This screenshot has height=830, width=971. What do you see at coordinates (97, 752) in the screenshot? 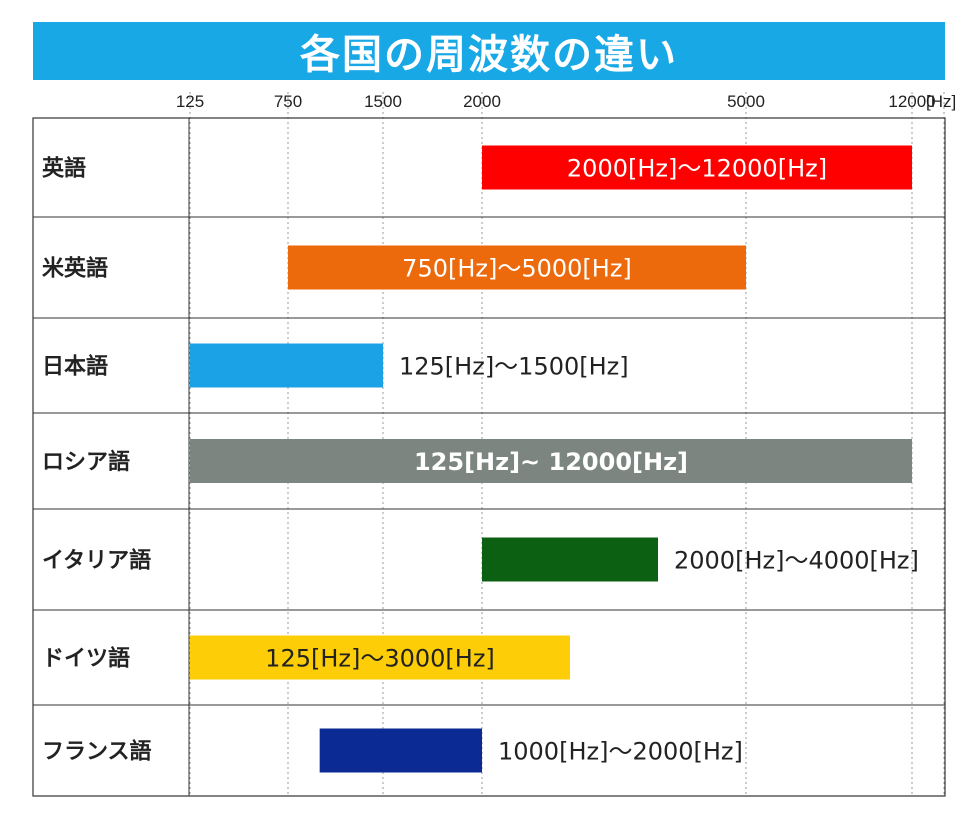
I see `row-label: フランス語` at bounding box center [97, 752].